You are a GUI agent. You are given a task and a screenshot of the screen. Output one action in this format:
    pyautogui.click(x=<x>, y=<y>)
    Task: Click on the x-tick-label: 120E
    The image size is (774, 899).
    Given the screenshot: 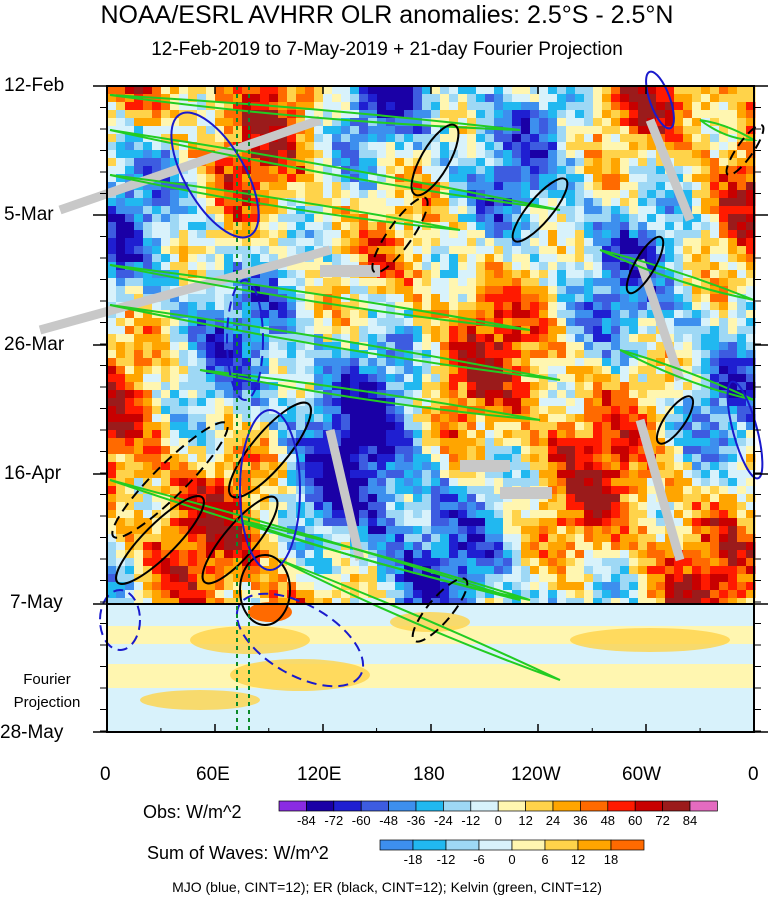 What is the action you would take?
    pyautogui.click(x=319, y=774)
    